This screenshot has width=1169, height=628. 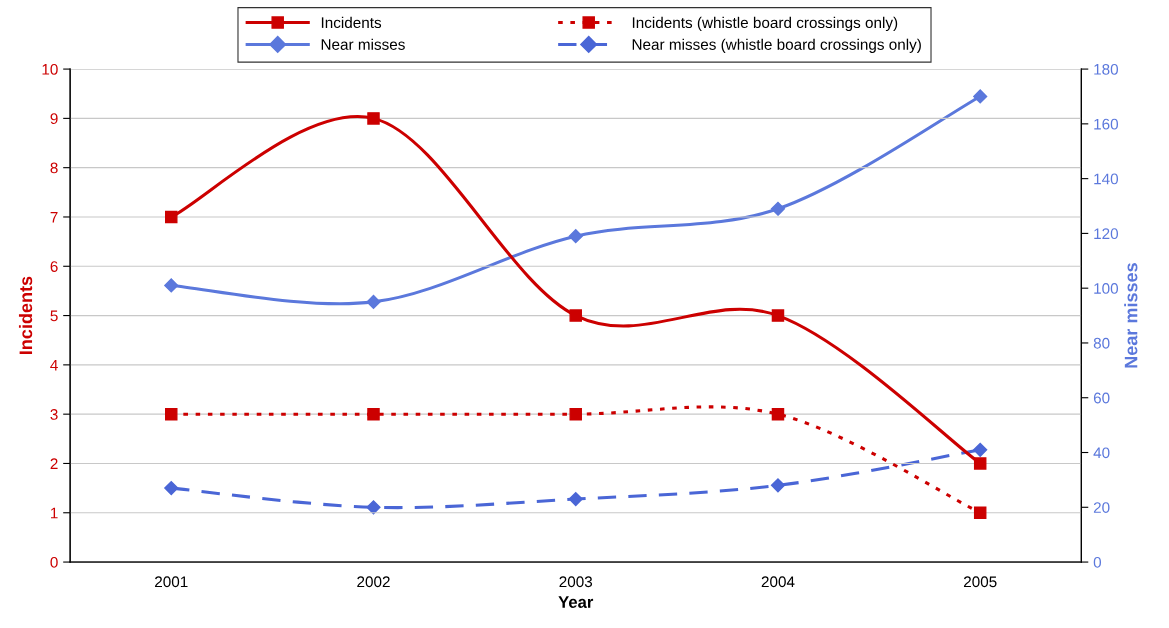 What do you see at coordinates (171, 582) in the screenshot?
I see `x-tick-label: 2001` at bounding box center [171, 582].